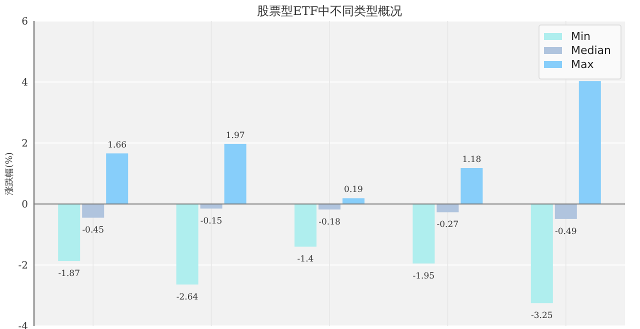 The width and height of the screenshot is (640, 329). Describe the element at coordinates (25, 22) in the screenshot. I see `y-tick-label: 6` at that location.